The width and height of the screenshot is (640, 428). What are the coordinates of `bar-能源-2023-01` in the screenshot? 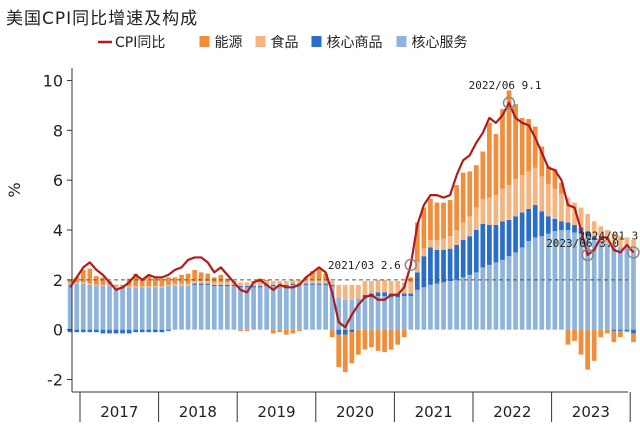 It's located at (555, 178).